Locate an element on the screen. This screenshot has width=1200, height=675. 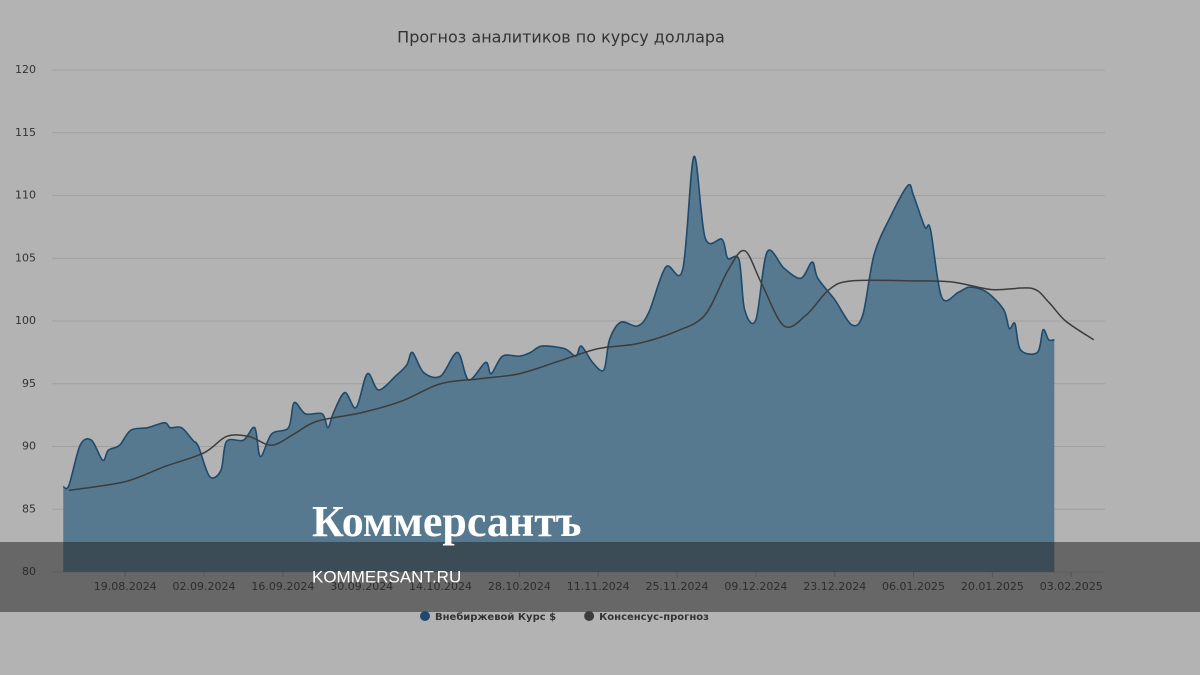
legend-item: Внебиржевой Курс $ is located at coordinates (488, 617).